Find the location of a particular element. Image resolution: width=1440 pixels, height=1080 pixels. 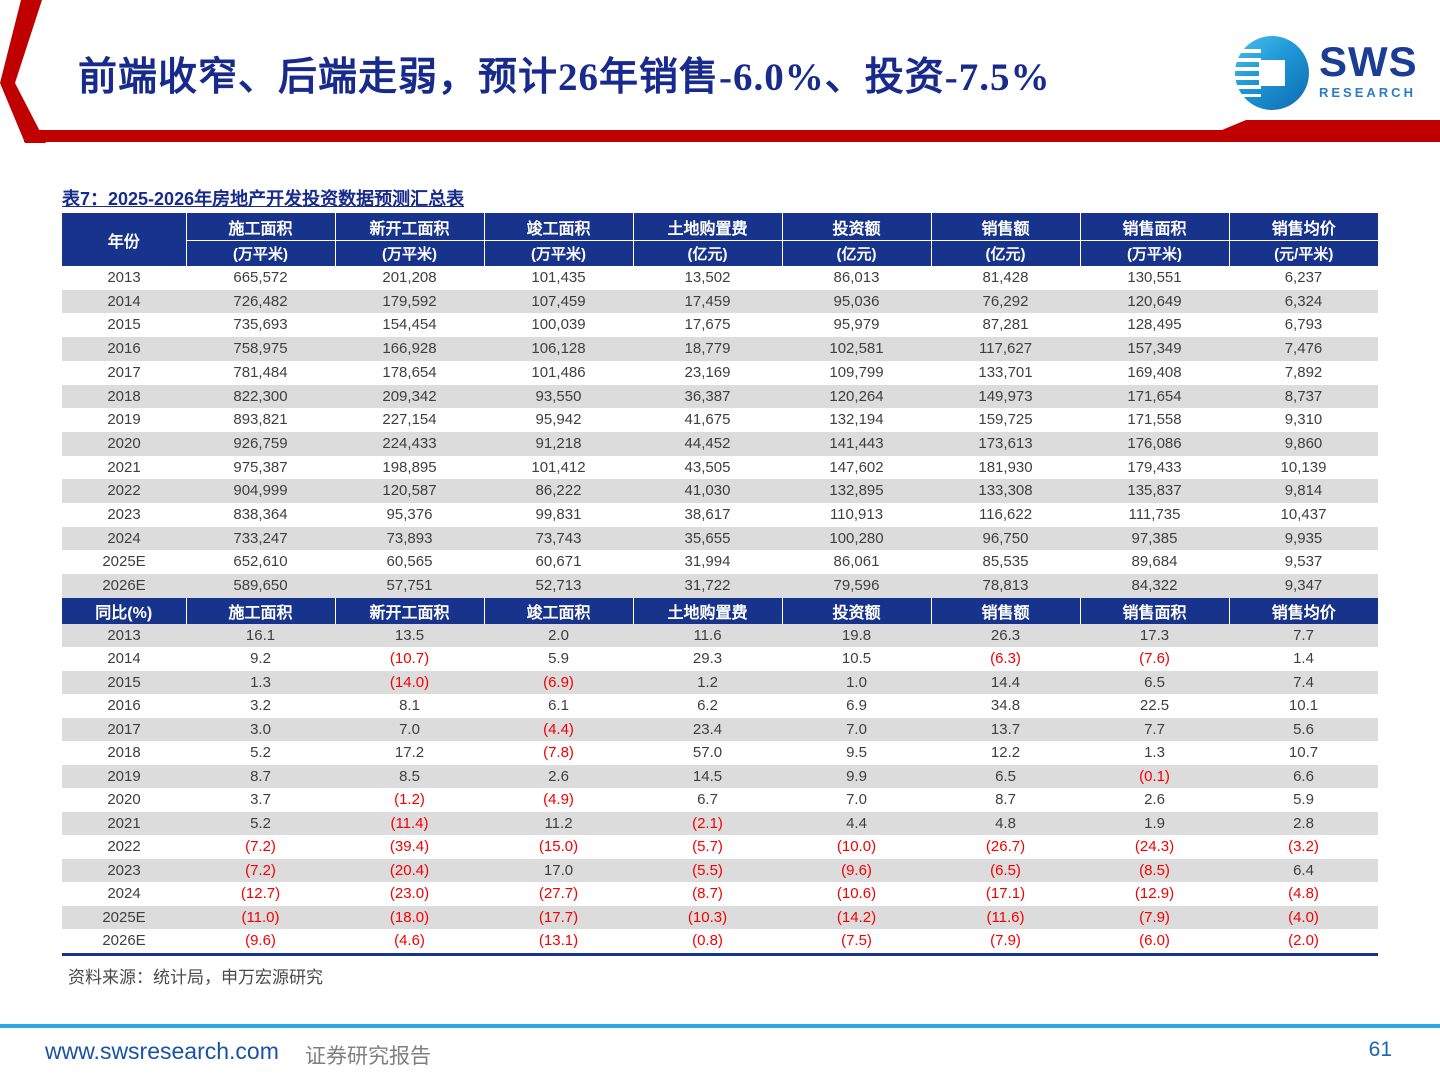

value-cell: (10.7) is located at coordinates (409, 659).